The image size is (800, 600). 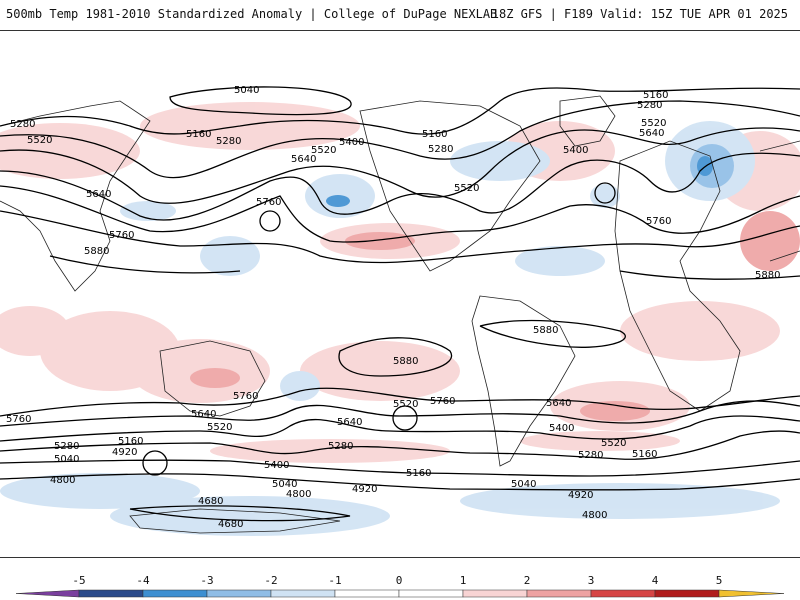 I want to click on colorbar-tick-label: 4, so click(x=655, y=580).